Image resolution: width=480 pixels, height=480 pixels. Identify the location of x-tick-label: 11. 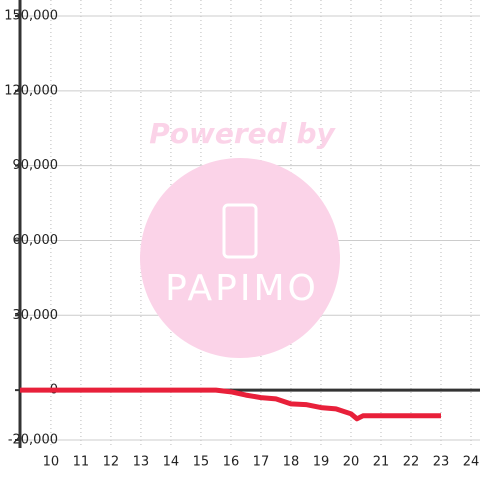
(81, 462).